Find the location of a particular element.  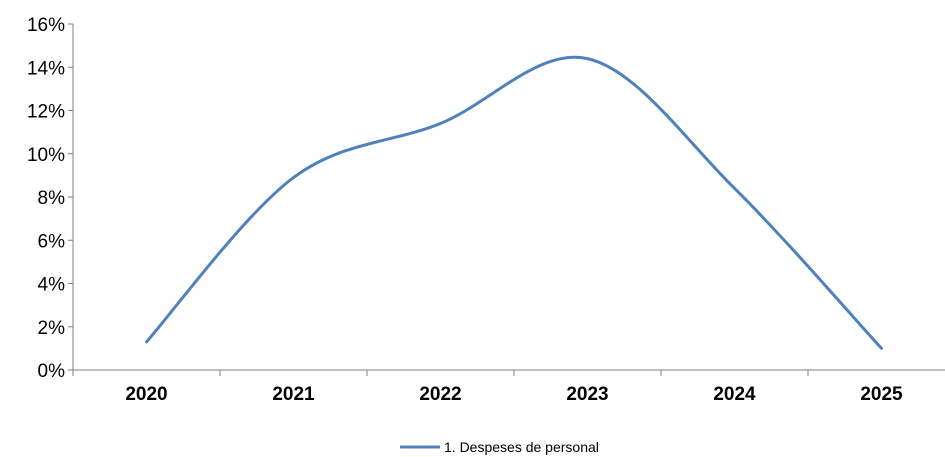

y-tick-label: 0% is located at coordinates (52, 371).